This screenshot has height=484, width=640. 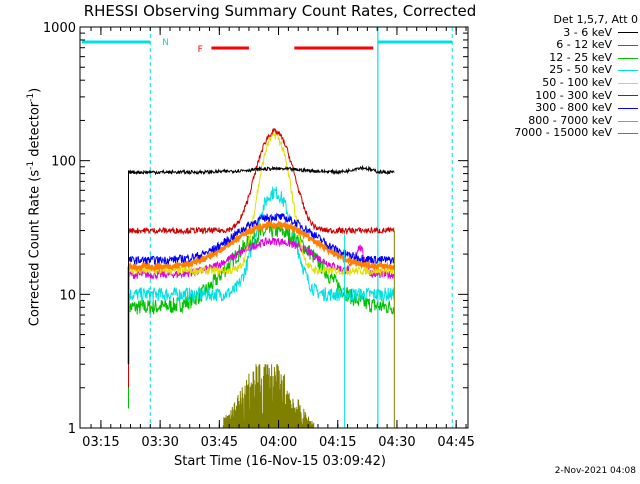 What do you see at coordinates (455, 442) in the screenshot?
I see `x-tick-label: 04:45` at bounding box center [455, 442].